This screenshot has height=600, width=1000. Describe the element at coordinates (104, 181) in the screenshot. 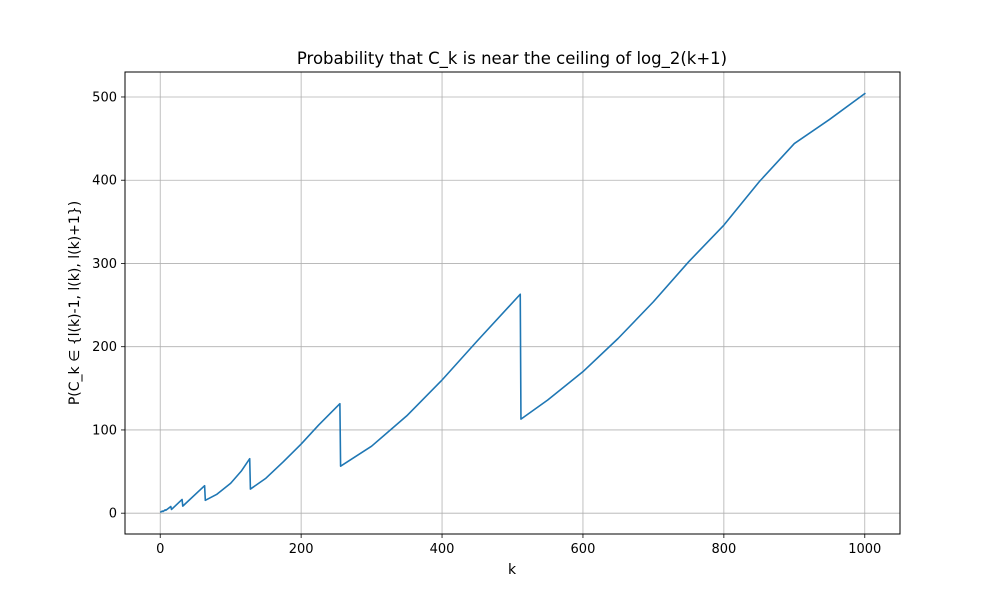

I see `y-tick-label: 400` at that location.